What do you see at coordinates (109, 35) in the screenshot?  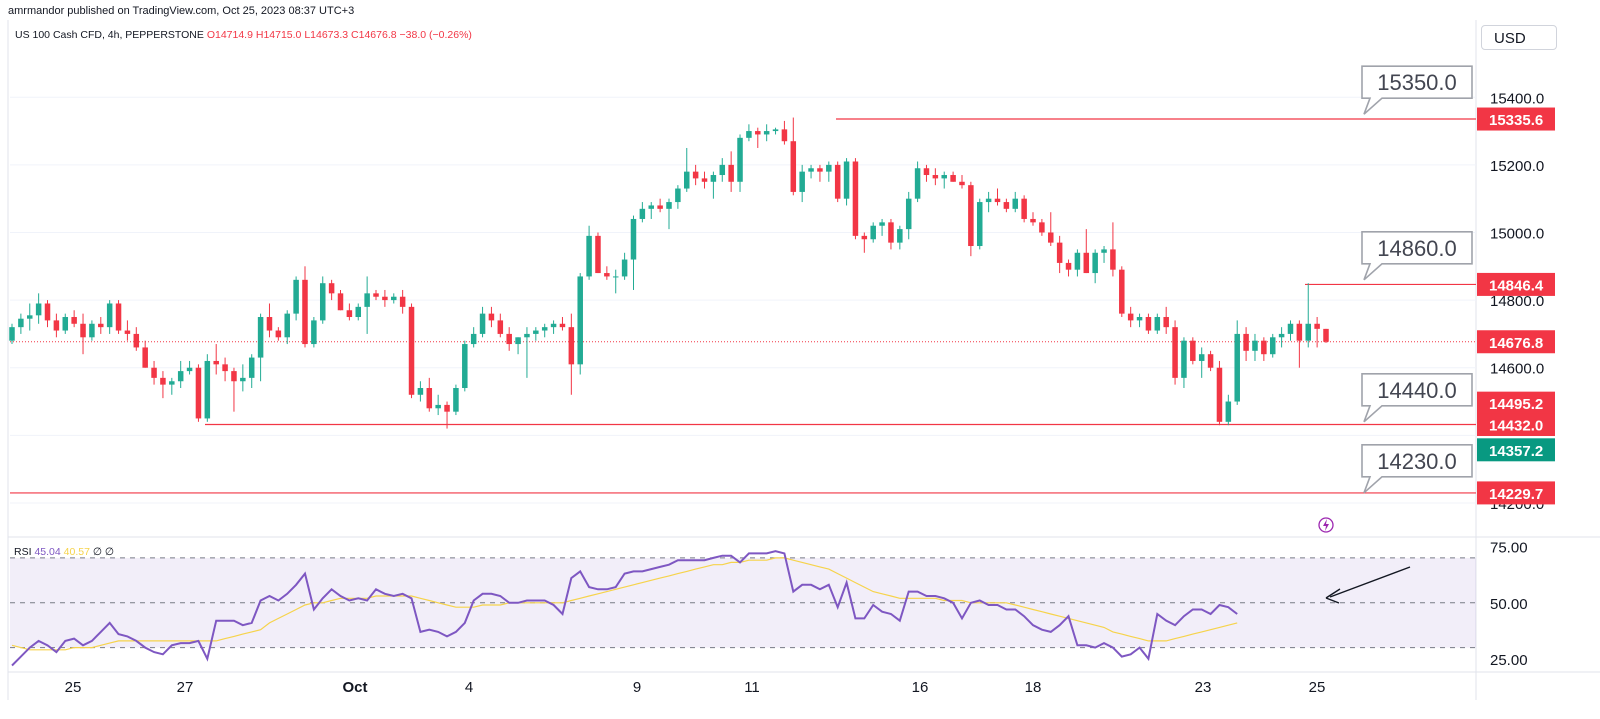 I see `symbol-name: US 100 Cash CFD, 4h, PEPPERSTONE` at bounding box center [109, 35].